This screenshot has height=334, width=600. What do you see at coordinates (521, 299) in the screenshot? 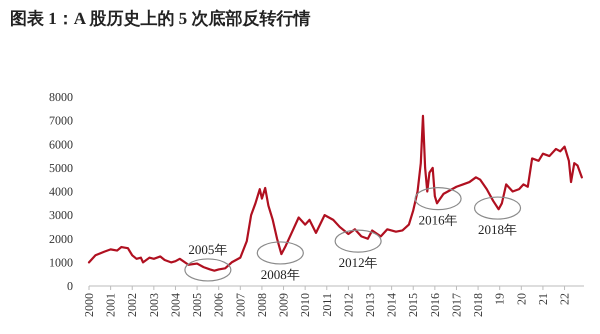
I see `x-tick-label: 20` at bounding box center [521, 299].